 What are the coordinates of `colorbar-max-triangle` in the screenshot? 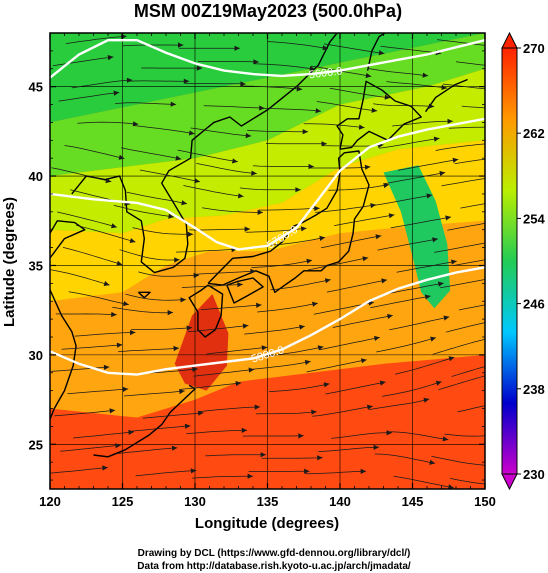 It's located at (509, 40).